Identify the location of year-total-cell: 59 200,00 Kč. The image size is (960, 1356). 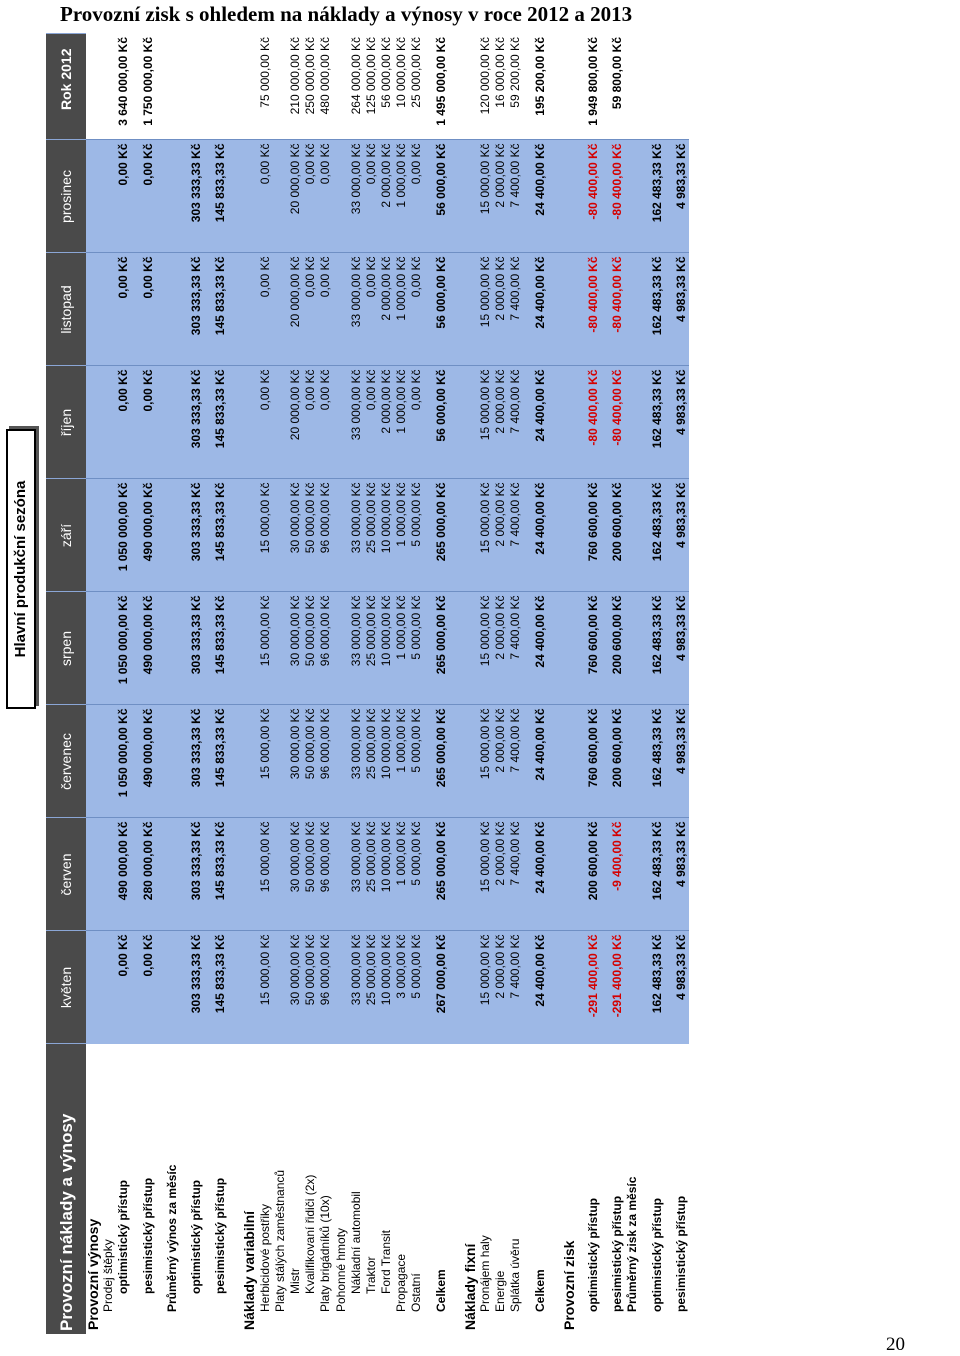
(516, 87).